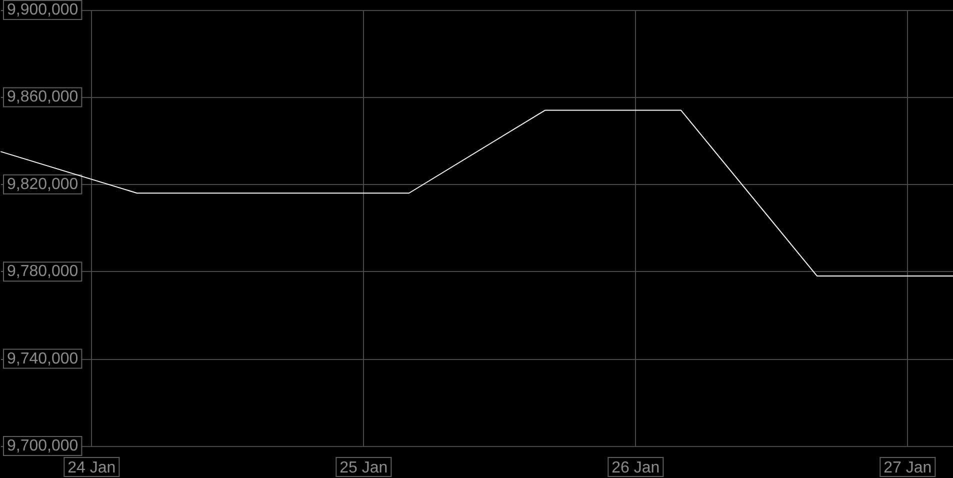 The width and height of the screenshot is (953, 478). What do you see at coordinates (42, 97) in the screenshot?
I see `y-tick-label: 9,860,000` at bounding box center [42, 97].